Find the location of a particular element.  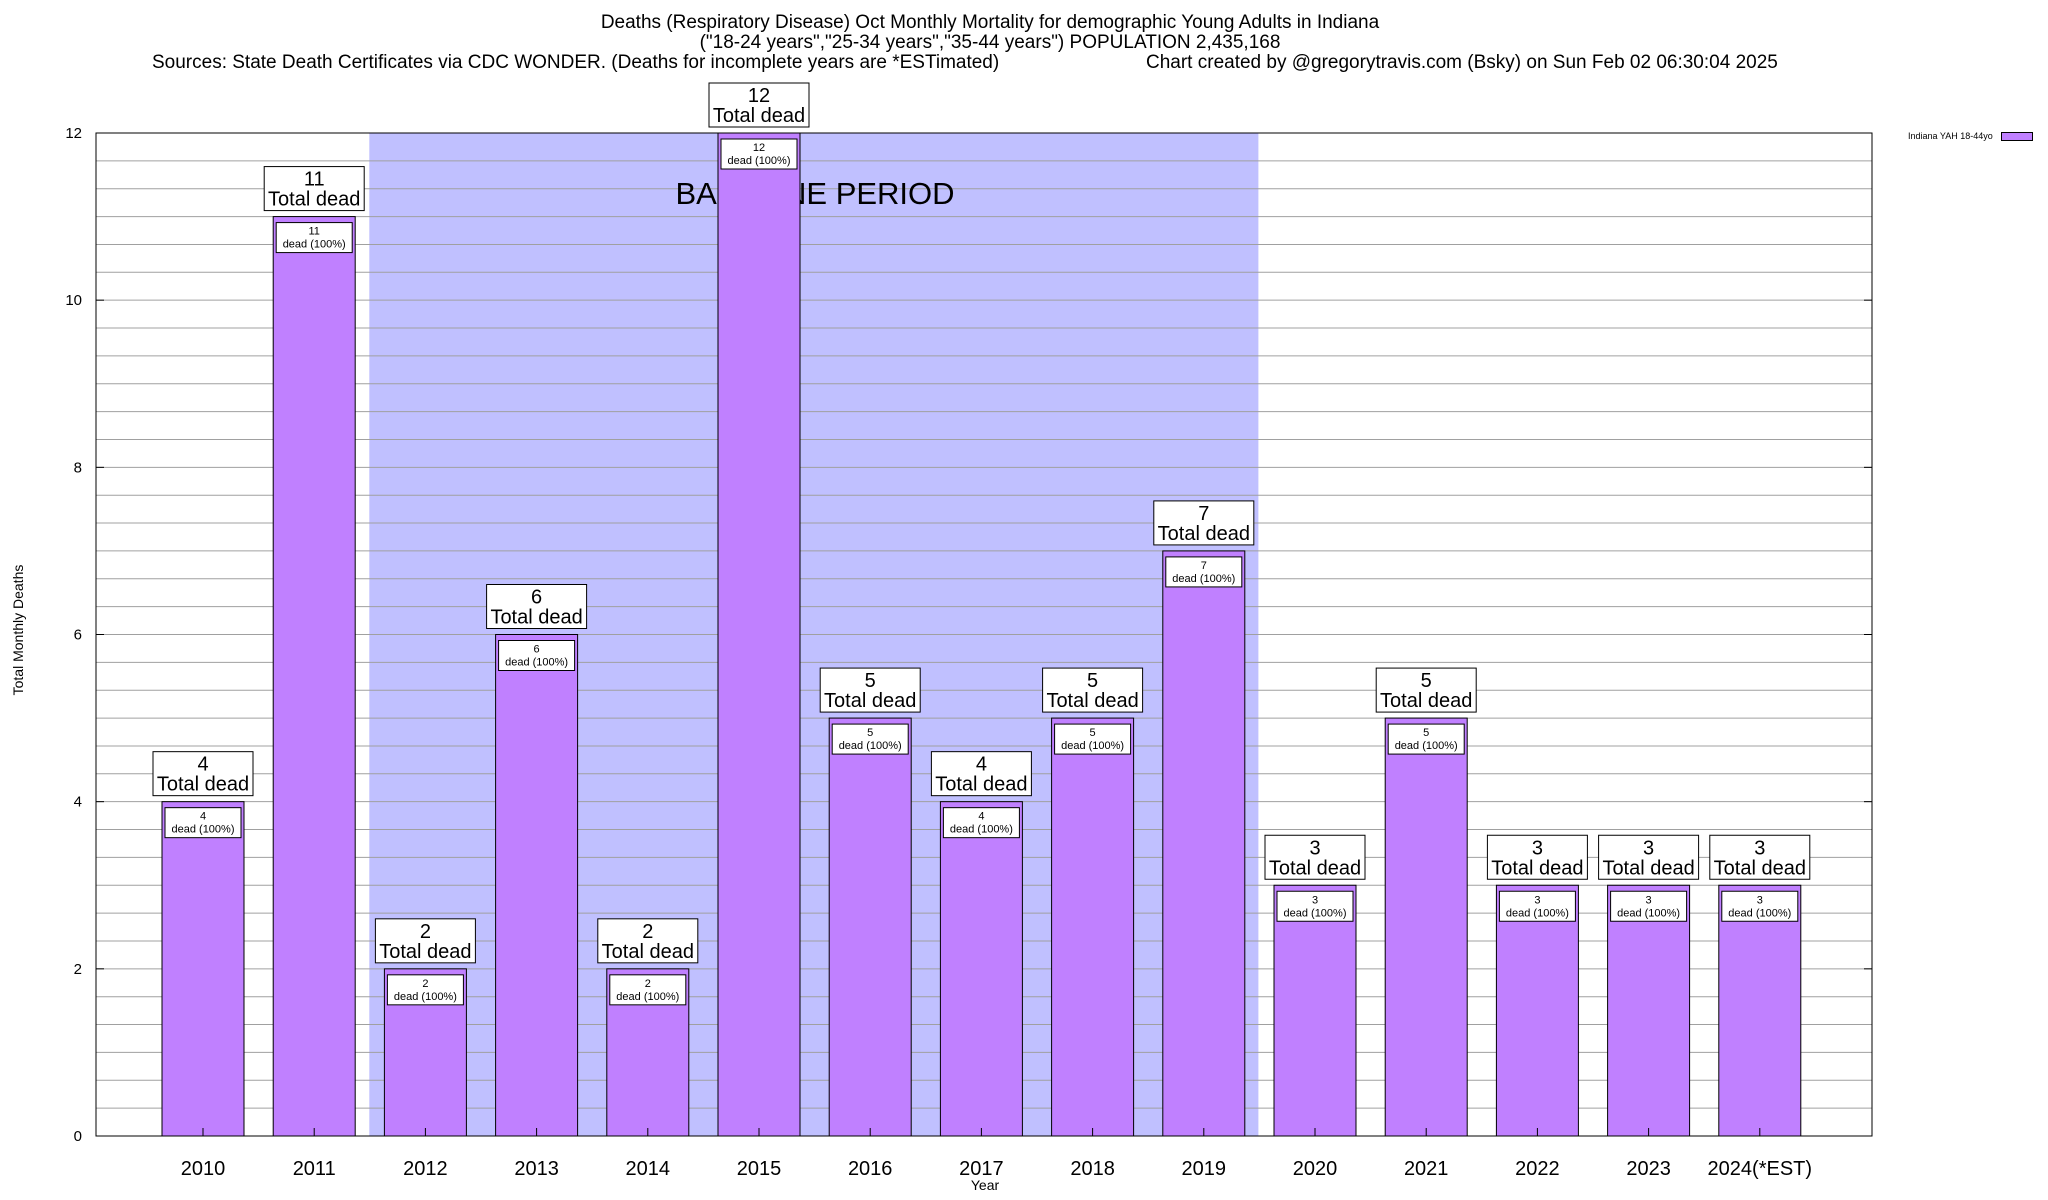

legend: Indiana YAH 18-44yo is located at coordinates (1970, 136).